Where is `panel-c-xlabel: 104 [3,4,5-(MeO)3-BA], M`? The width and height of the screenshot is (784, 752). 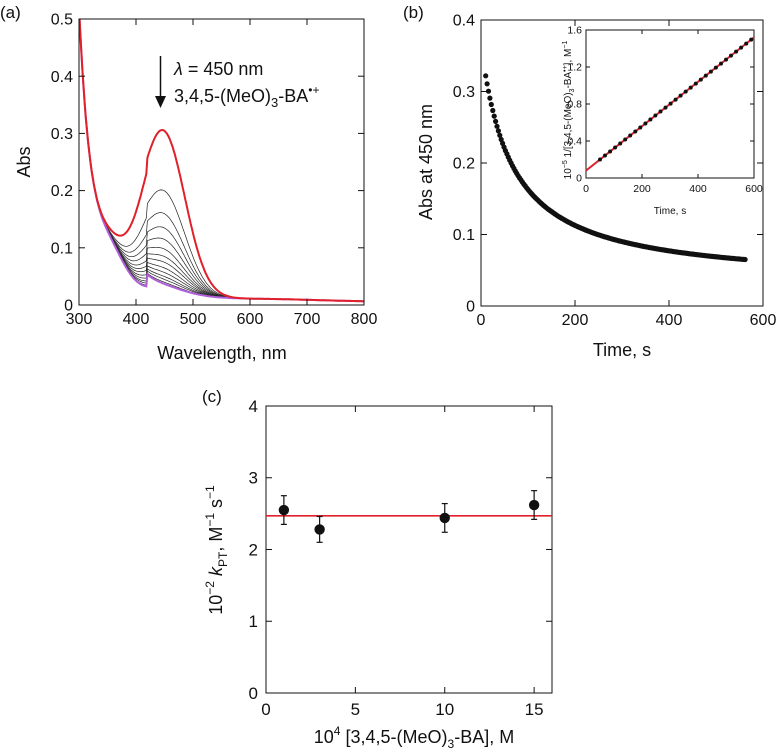
panel-c-xlabel: 104 [3,4,5-(MeO)3-BA], M is located at coordinates (414, 737).